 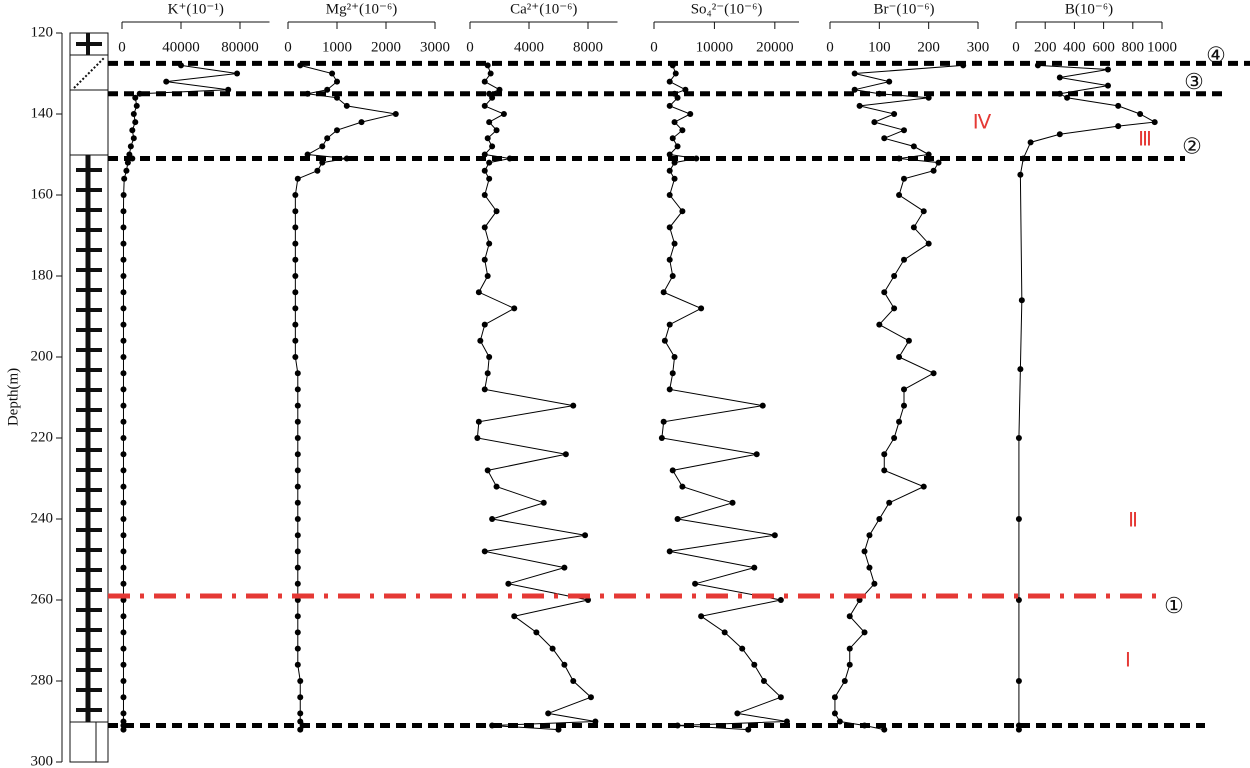 What do you see at coordinates (42, 518) in the screenshot?
I see `y-tick-label: 240` at bounding box center [42, 518].